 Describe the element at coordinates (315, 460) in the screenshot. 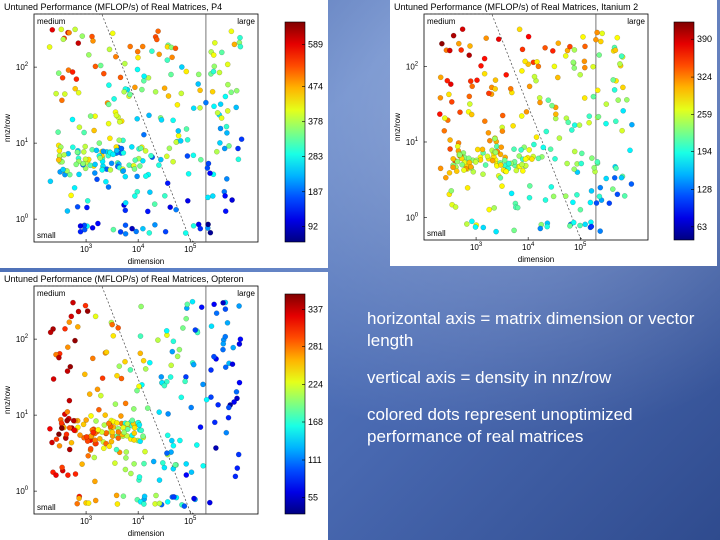

I see `colorbar-tick-label: 111` at that location.